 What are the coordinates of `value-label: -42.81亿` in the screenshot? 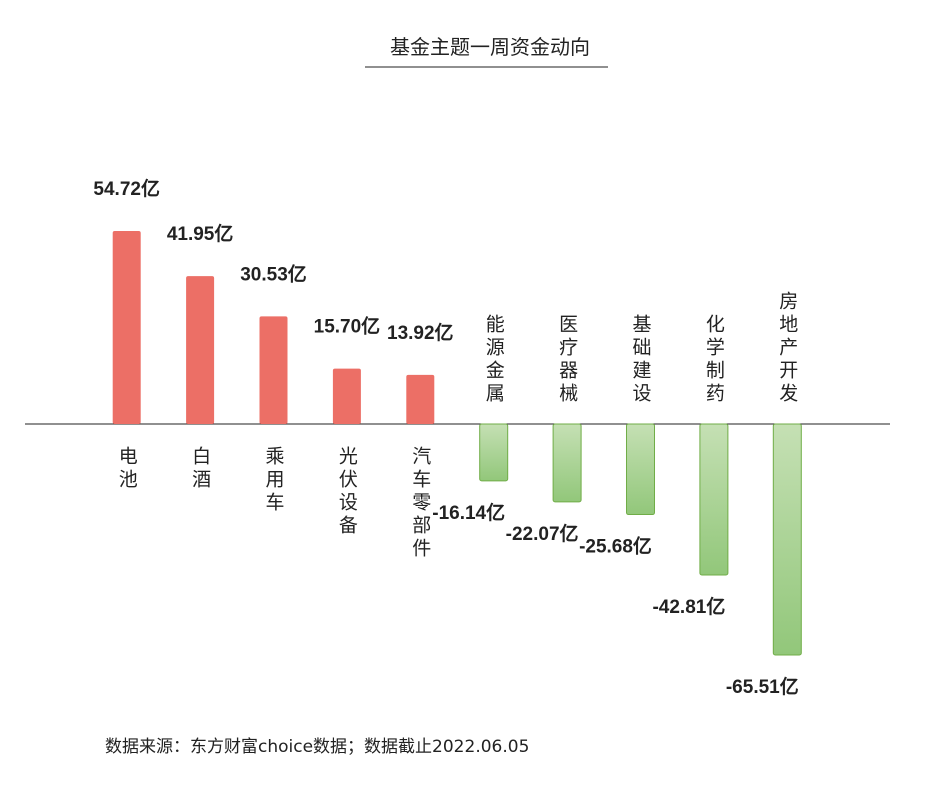 It's located at (688, 606).